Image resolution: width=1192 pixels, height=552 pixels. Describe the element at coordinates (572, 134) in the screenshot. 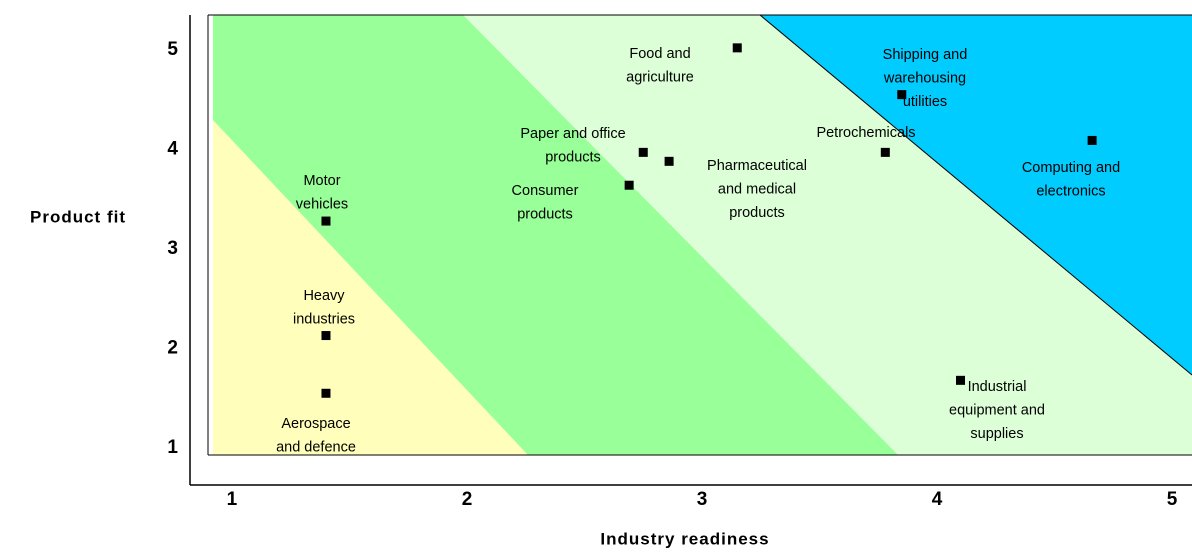

I see `point-label: Paper and office` at that location.